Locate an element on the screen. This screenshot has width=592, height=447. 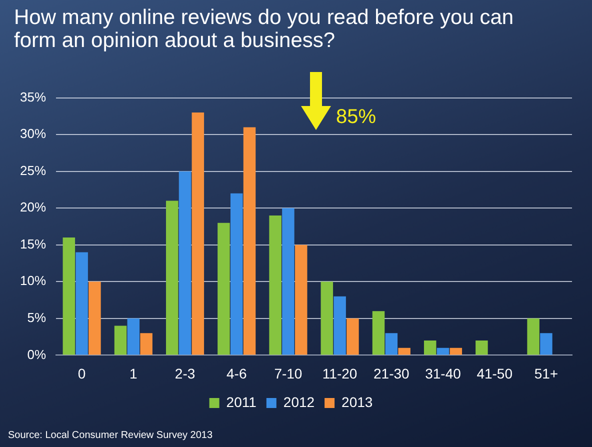
y-tick-label: 20% is located at coordinates (33, 207).